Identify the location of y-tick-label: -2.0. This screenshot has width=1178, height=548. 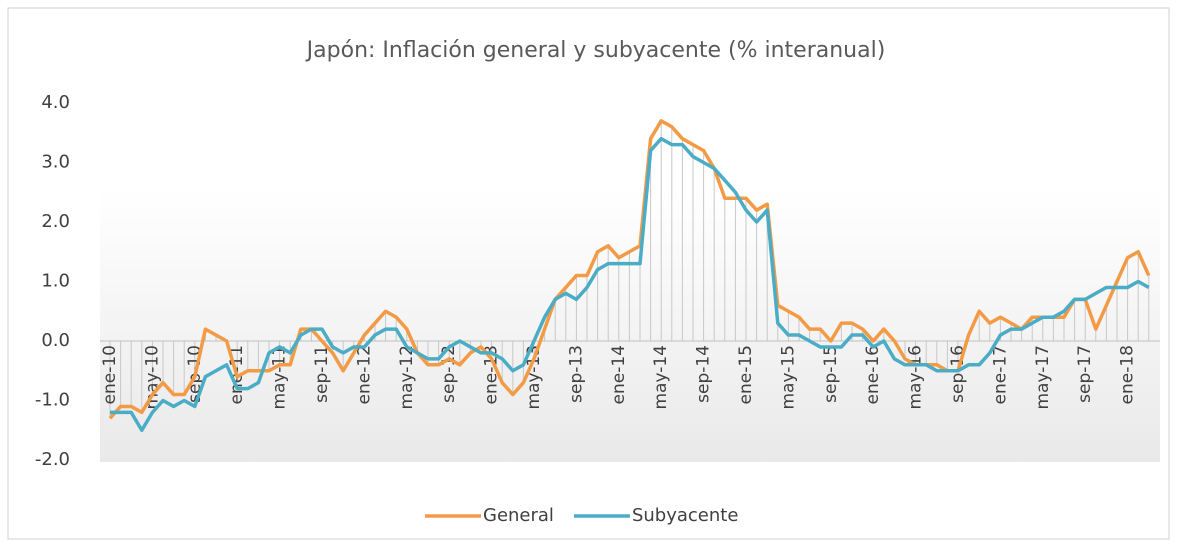
(52, 459).